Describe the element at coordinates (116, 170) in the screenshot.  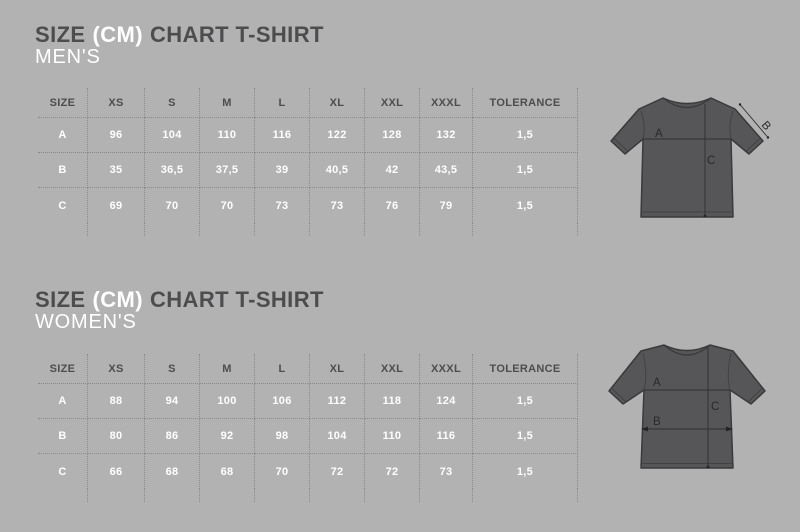
I see `table-cell: 35` at that location.